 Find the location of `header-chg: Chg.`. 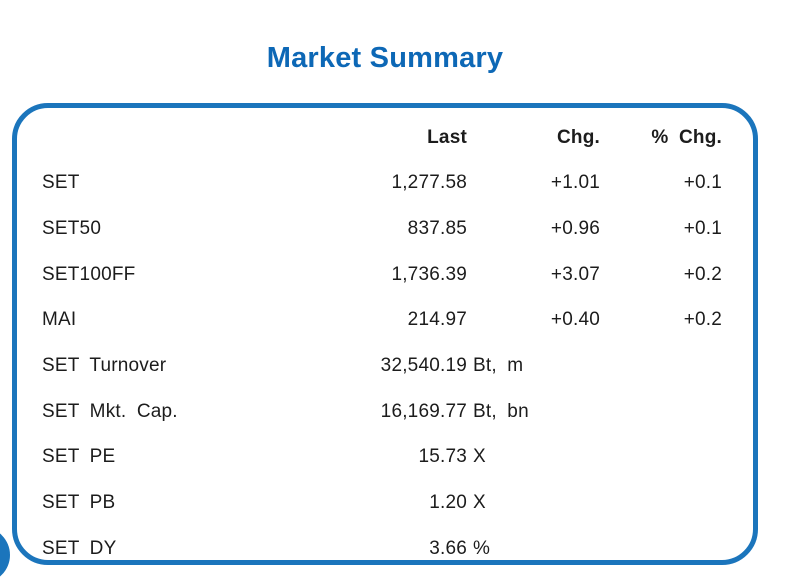

header-chg: Chg. is located at coordinates (578, 137).